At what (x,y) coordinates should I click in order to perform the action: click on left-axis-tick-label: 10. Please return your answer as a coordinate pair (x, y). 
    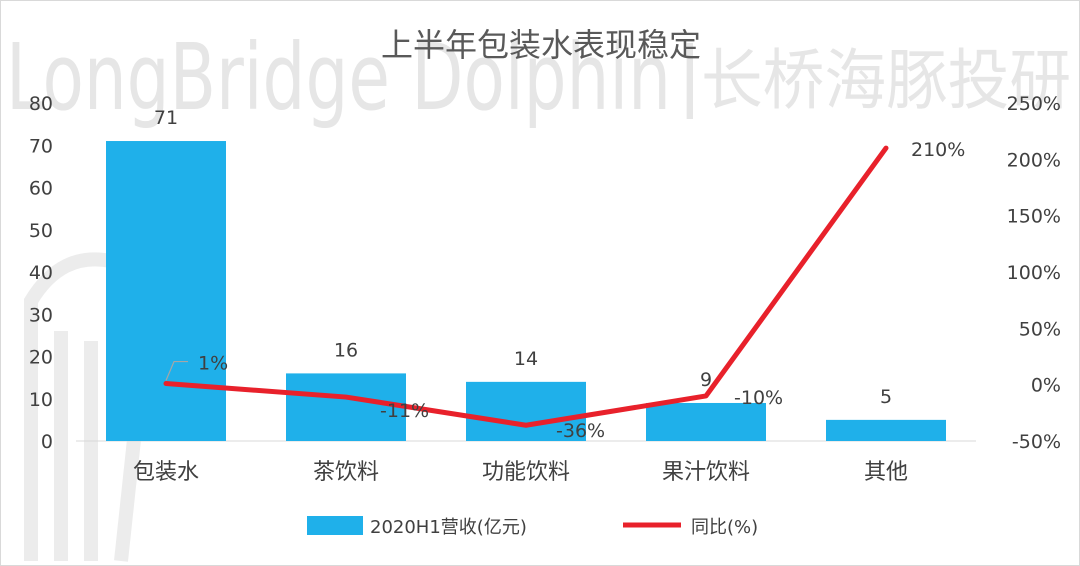
    Looking at the image, I should click on (41, 400).